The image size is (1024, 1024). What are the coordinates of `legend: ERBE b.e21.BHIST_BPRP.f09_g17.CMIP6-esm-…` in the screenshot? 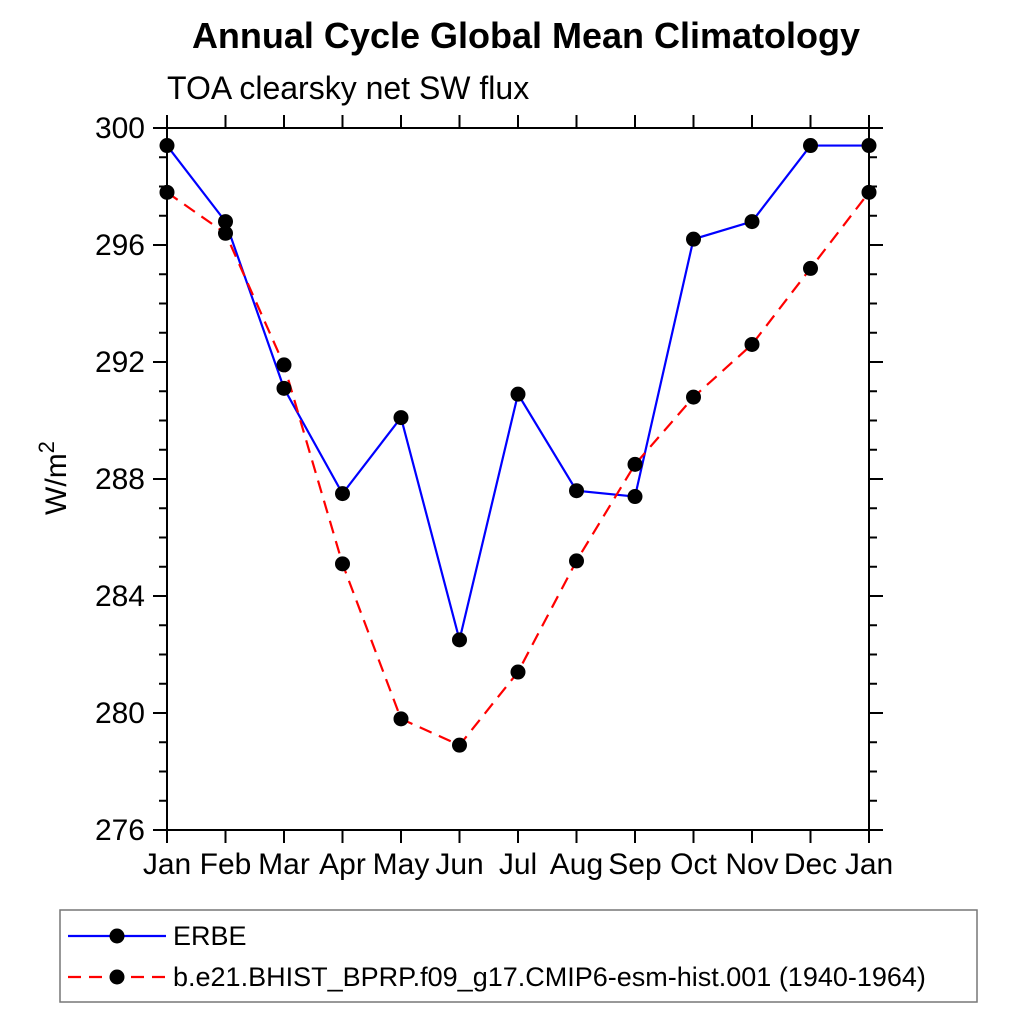 It's located at (518, 956).